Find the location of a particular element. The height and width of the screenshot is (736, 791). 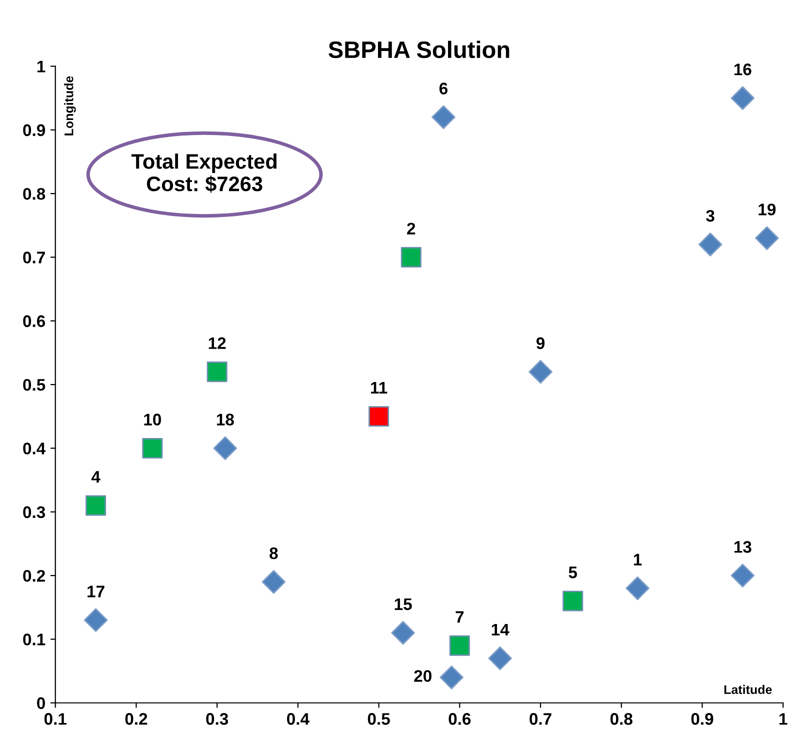

annotation: 14 is located at coordinates (501, 630).